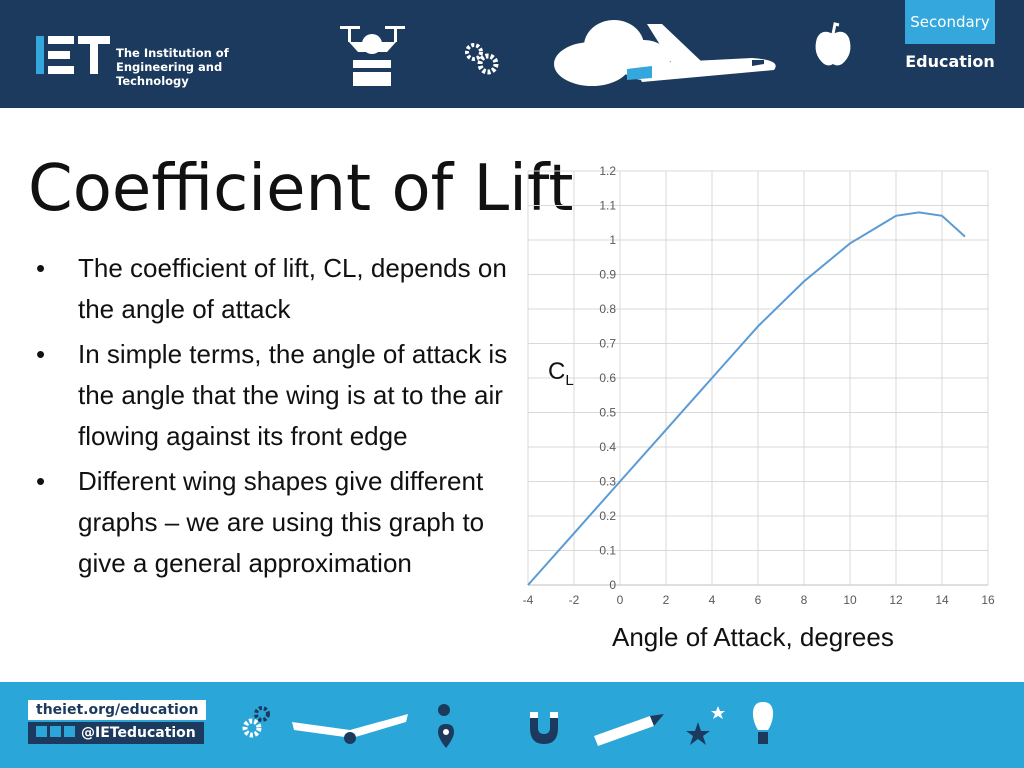 The width and height of the screenshot is (1024, 768). Describe the element at coordinates (758, 600) in the screenshot. I see `x-tick-label: 6` at that location.